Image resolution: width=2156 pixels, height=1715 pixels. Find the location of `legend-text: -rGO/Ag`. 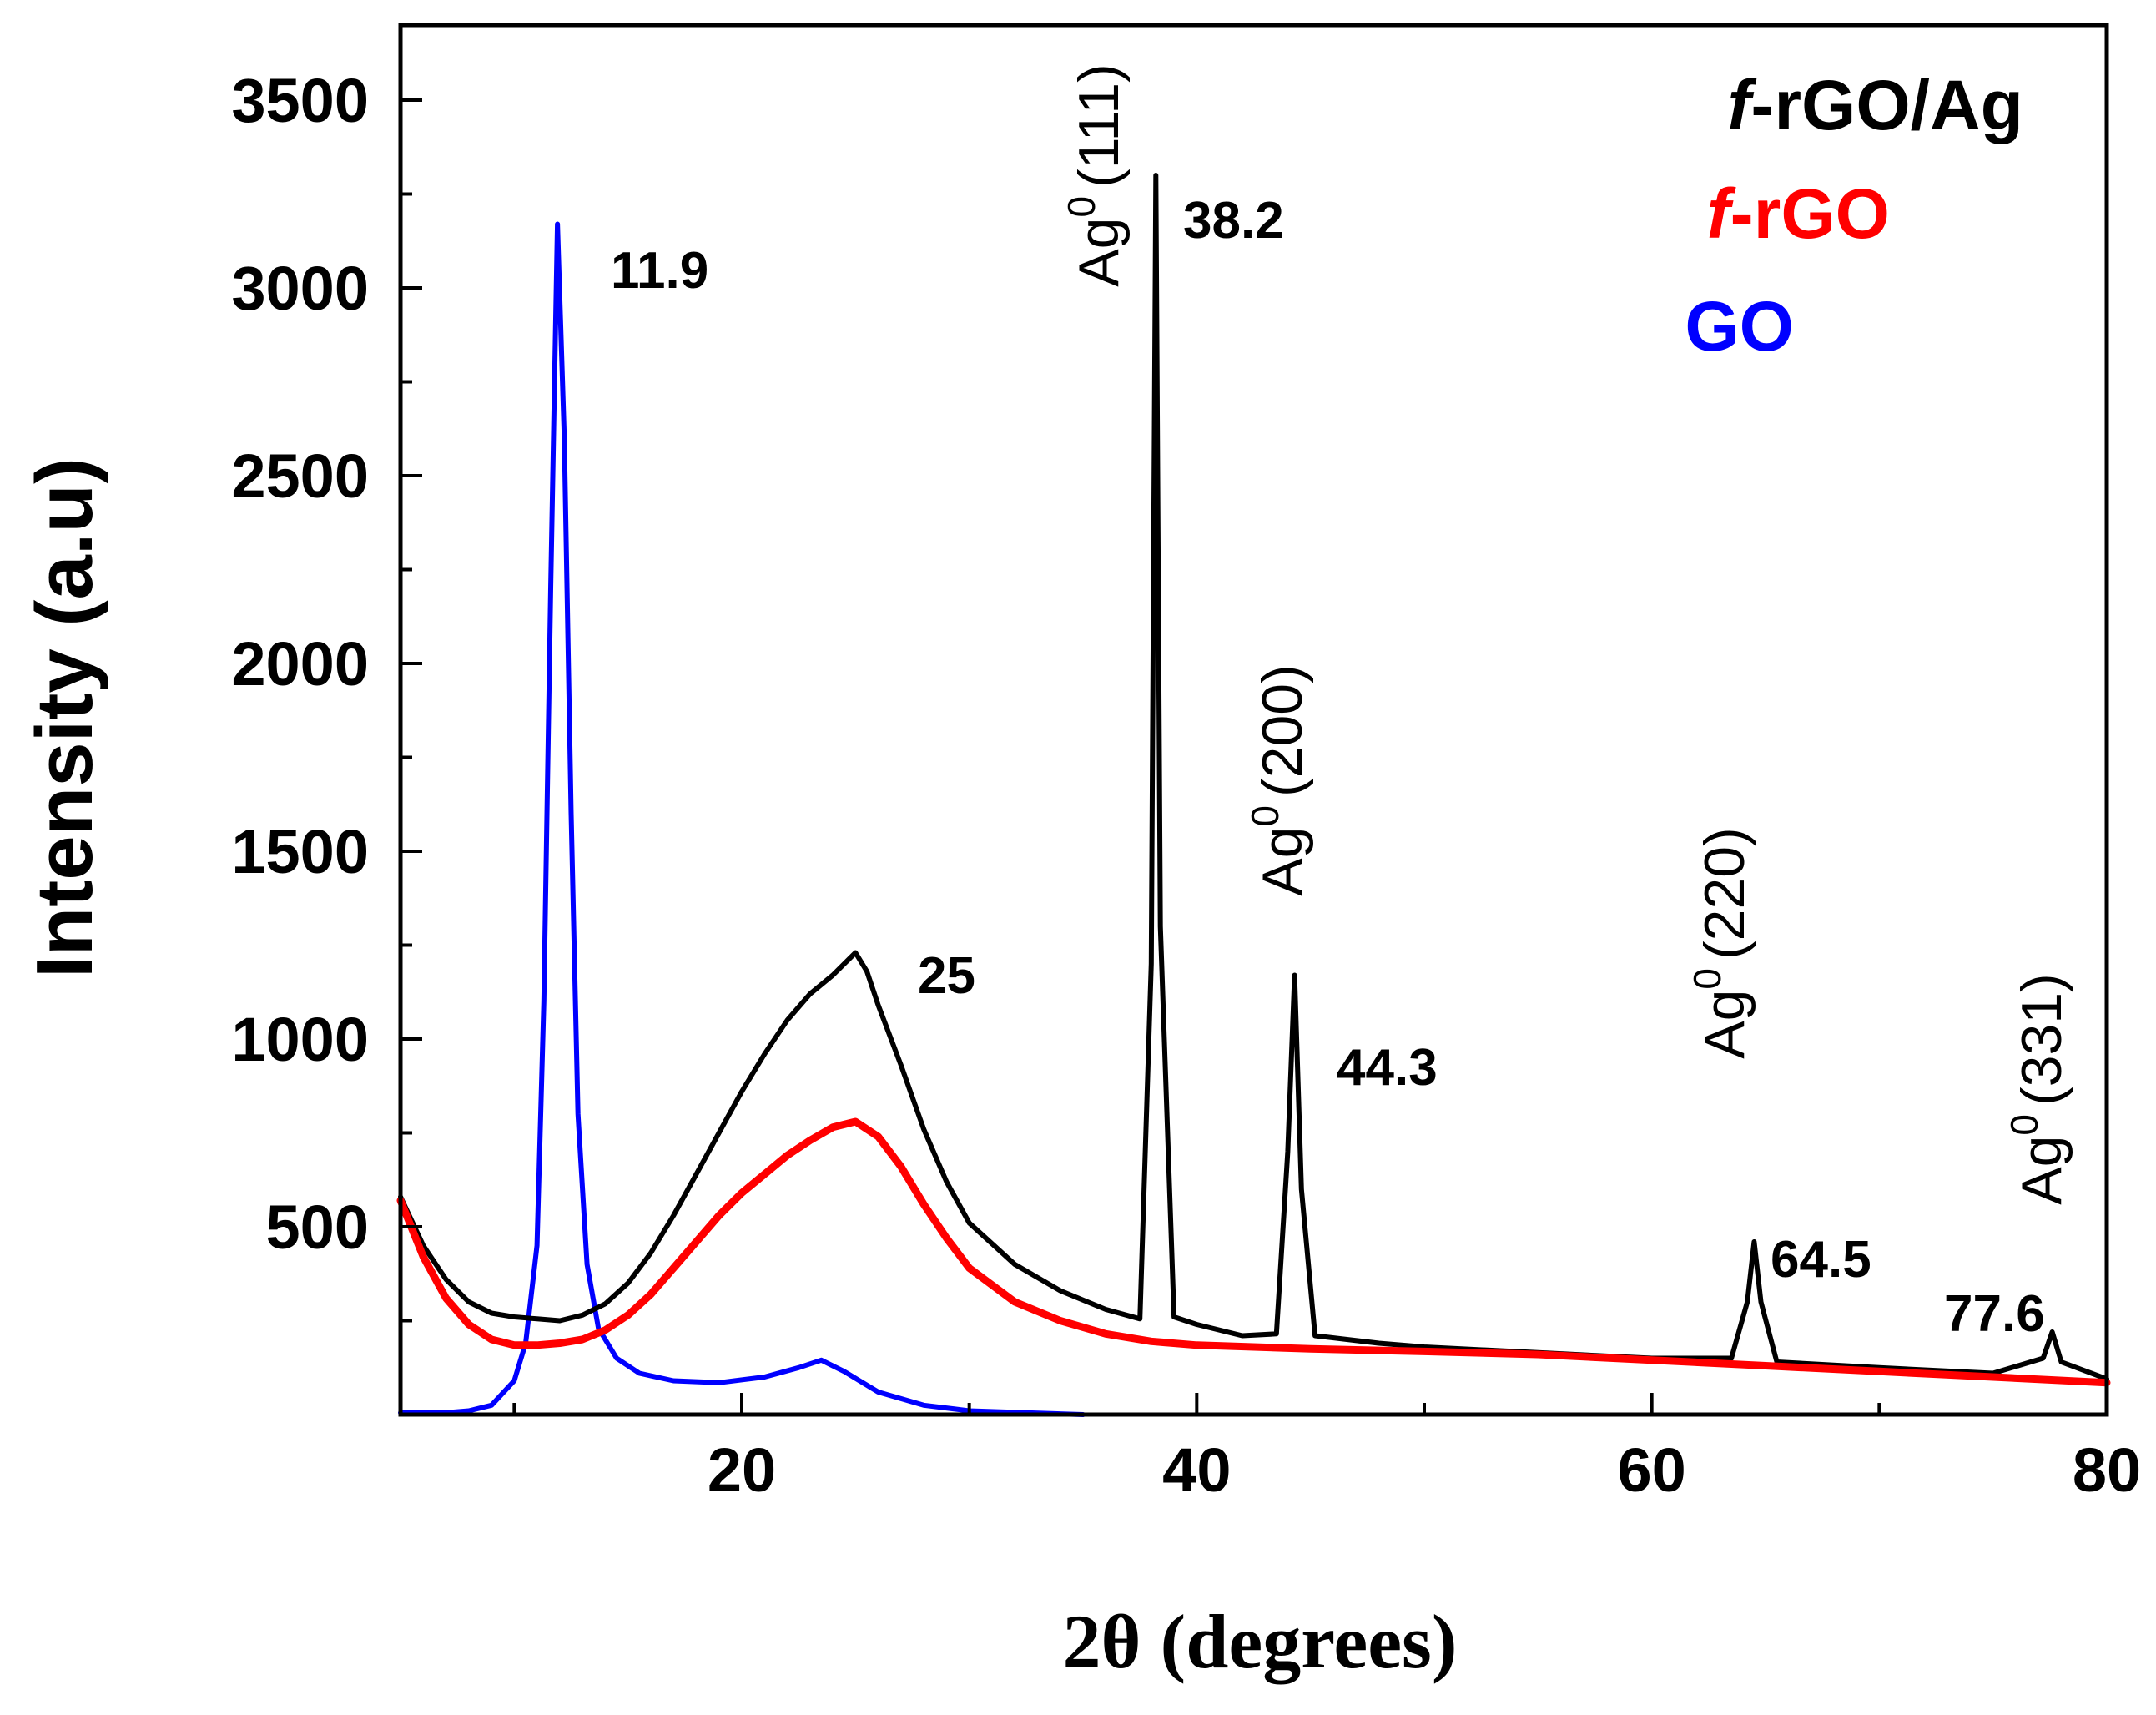

legend-text: -rGO/Ag is located at coordinates (1886, 105).